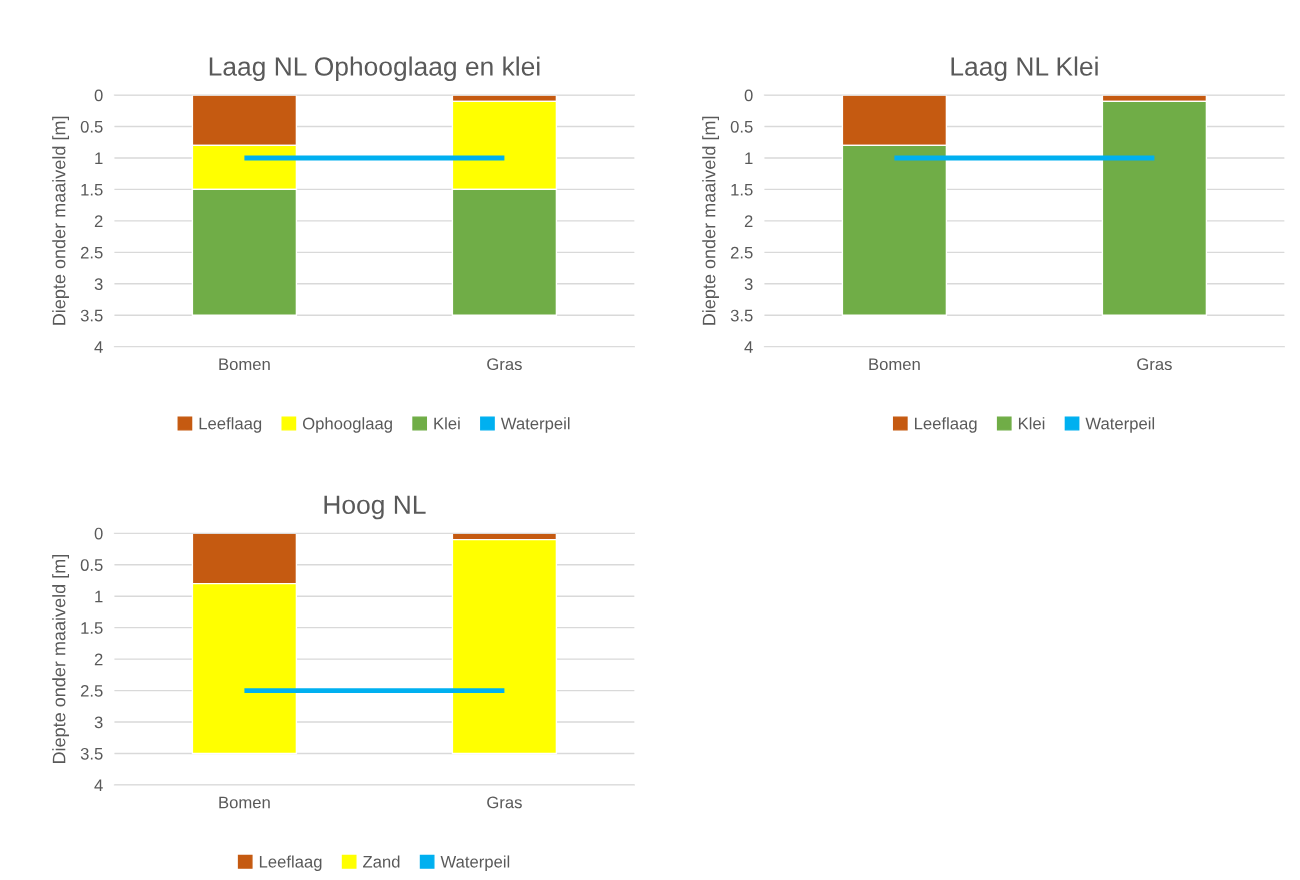 The width and height of the screenshot is (1300, 880). What do you see at coordinates (347, 425) in the screenshot?
I see `legend-label: Ophooglaag` at bounding box center [347, 425].